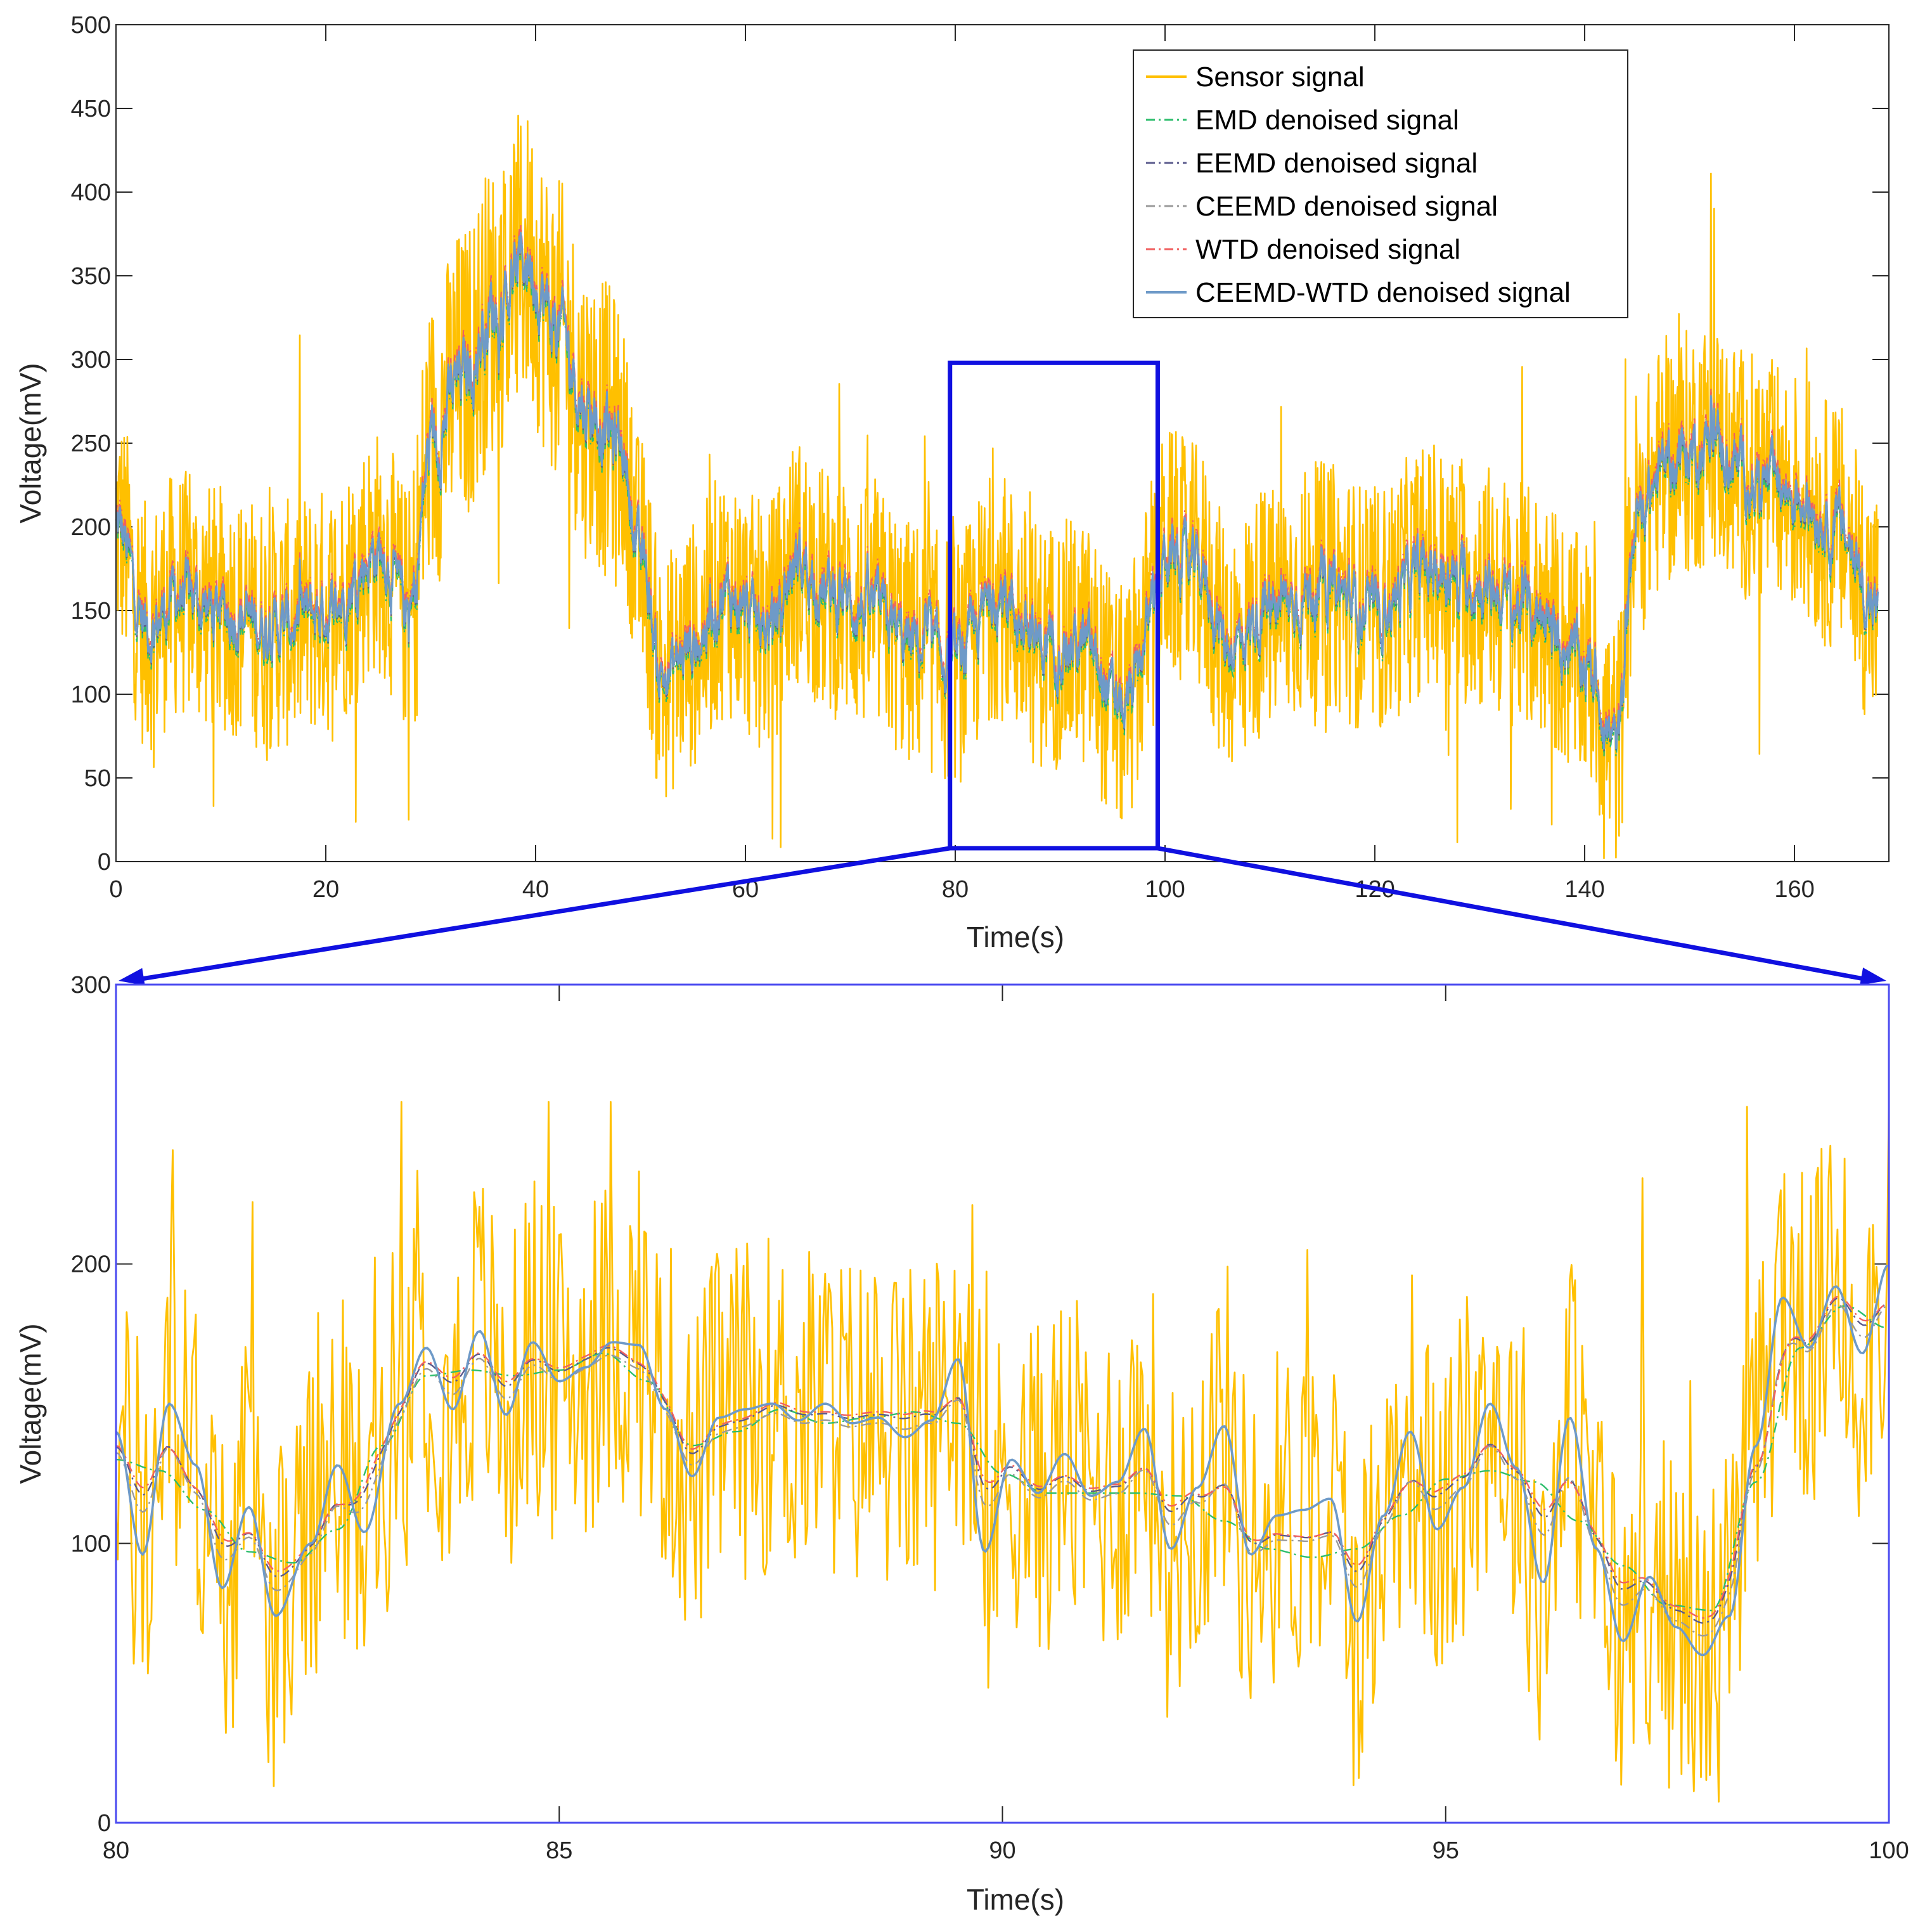  What do you see at coordinates (91, 527) in the screenshot?
I see `top-y-tick-label: 200` at bounding box center [91, 527].